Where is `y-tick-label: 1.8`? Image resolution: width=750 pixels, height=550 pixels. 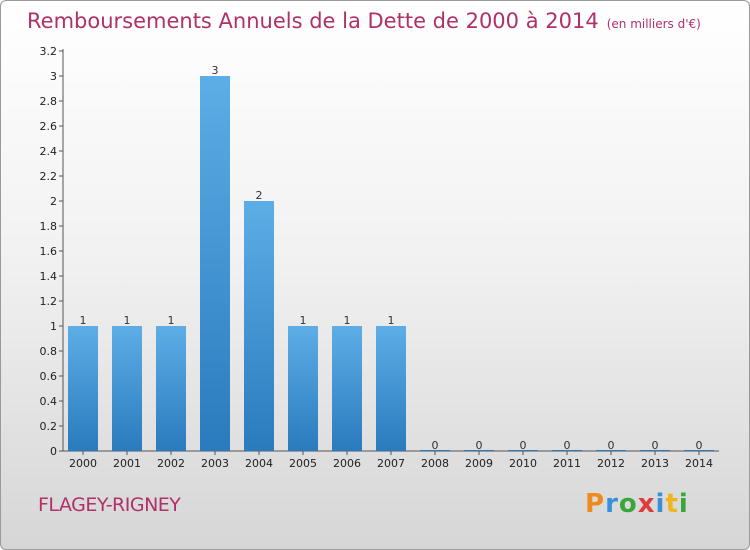 y-tick-label: 1.8 is located at coordinates (49, 226).